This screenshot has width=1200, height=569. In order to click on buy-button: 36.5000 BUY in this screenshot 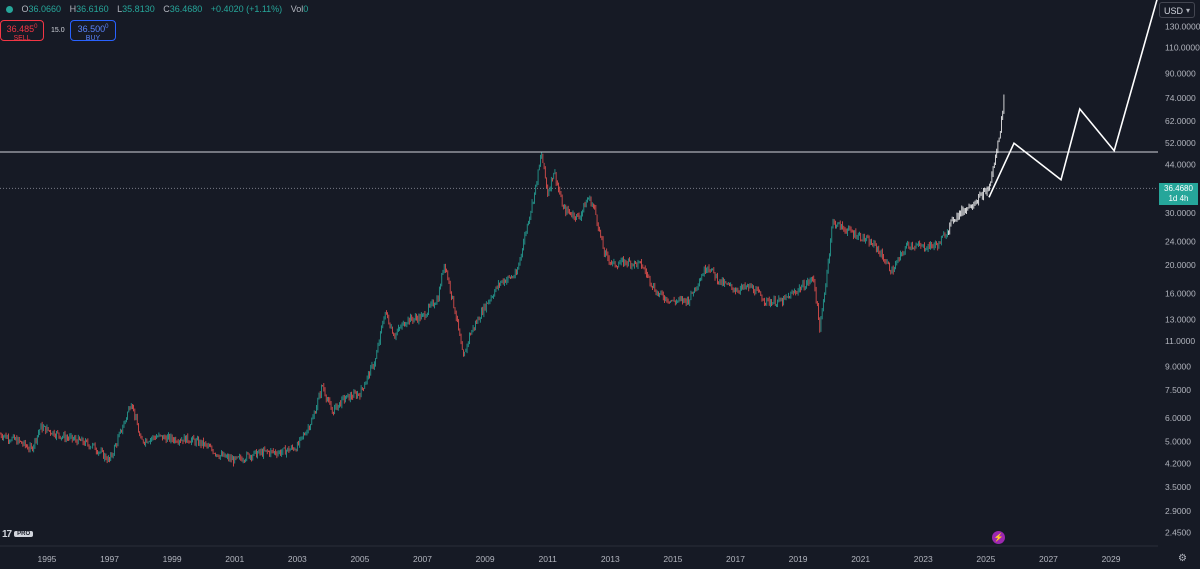, I will do `click(93, 31)`.